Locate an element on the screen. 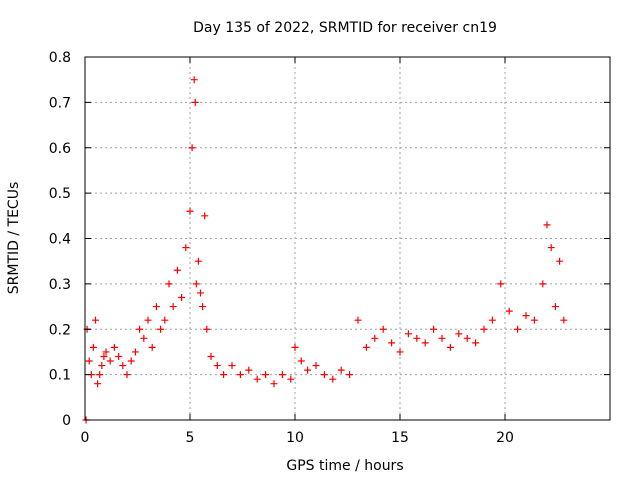  y-tick-label: 0.7 is located at coordinates (60, 103).